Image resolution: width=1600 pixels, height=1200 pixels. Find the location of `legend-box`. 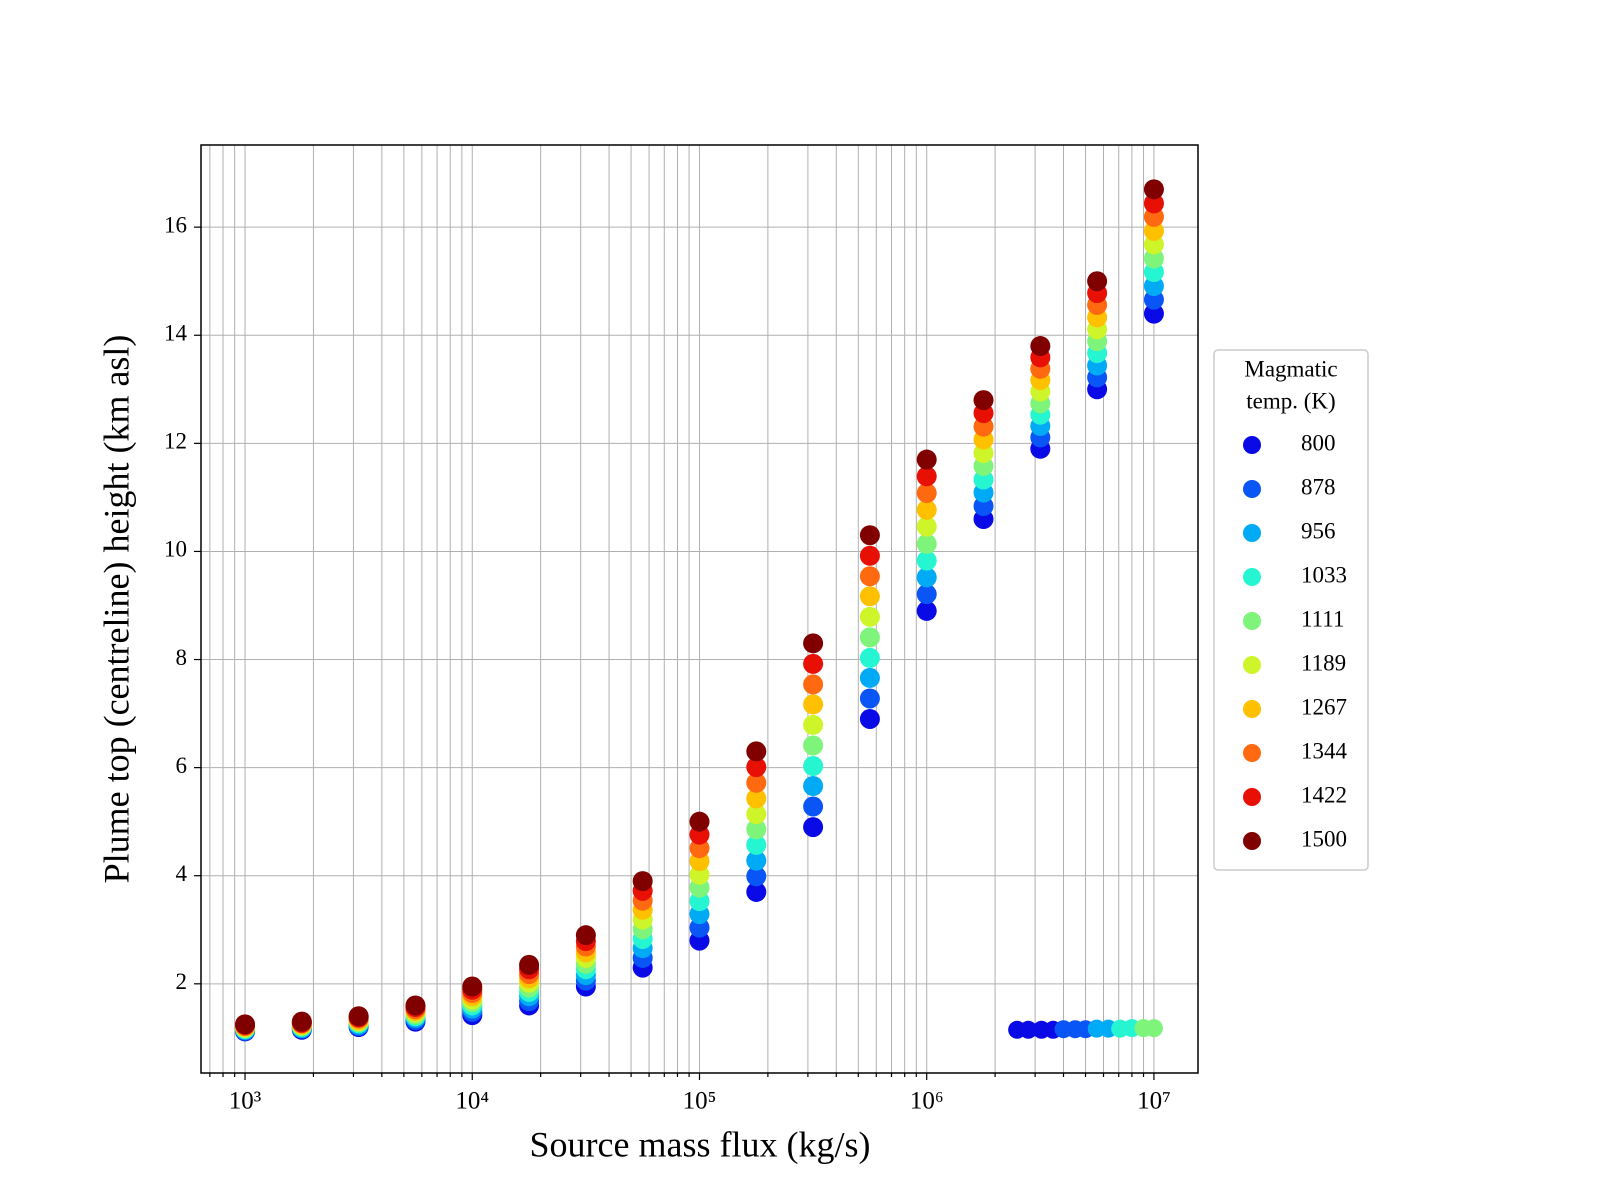

legend-box is located at coordinates (1291, 610).